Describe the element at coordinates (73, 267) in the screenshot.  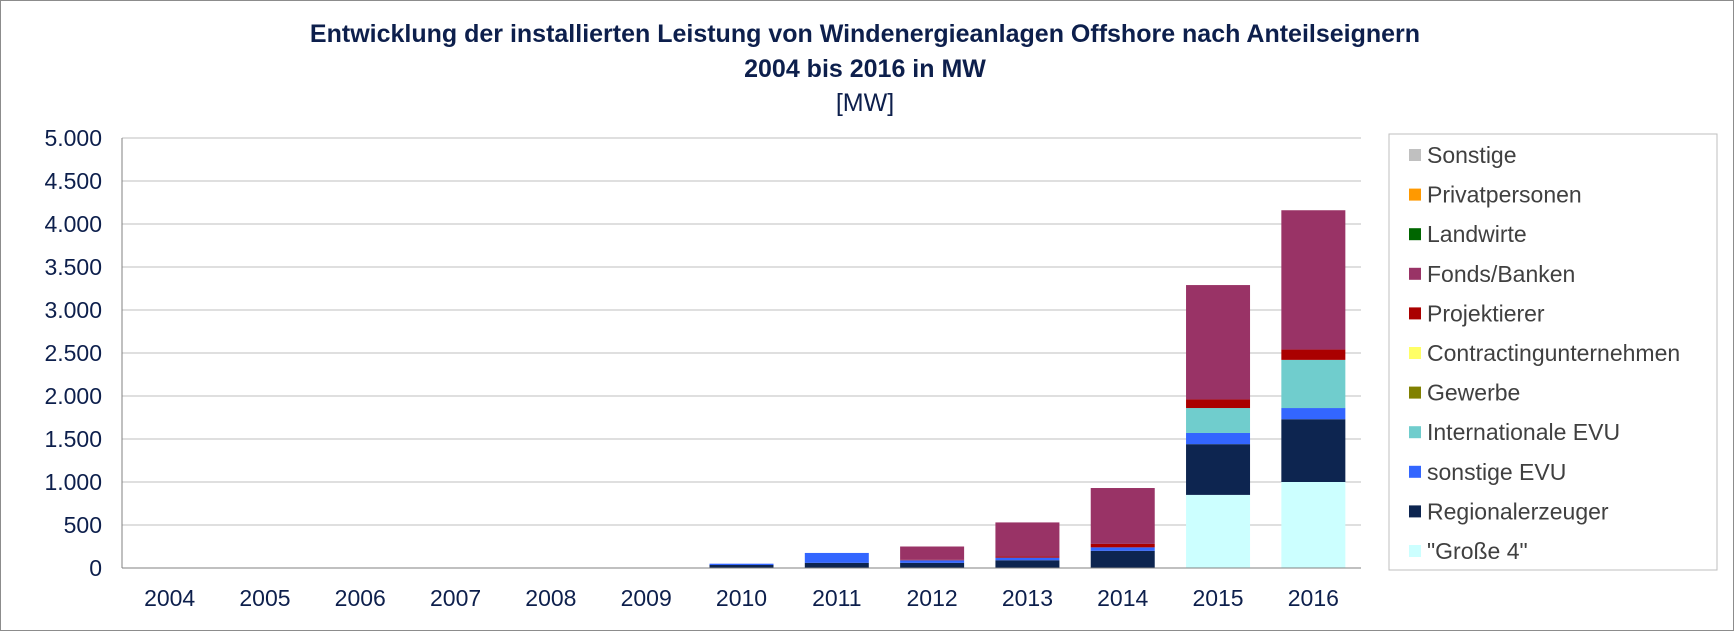
I see `y-tick-label: 3.500` at that location.